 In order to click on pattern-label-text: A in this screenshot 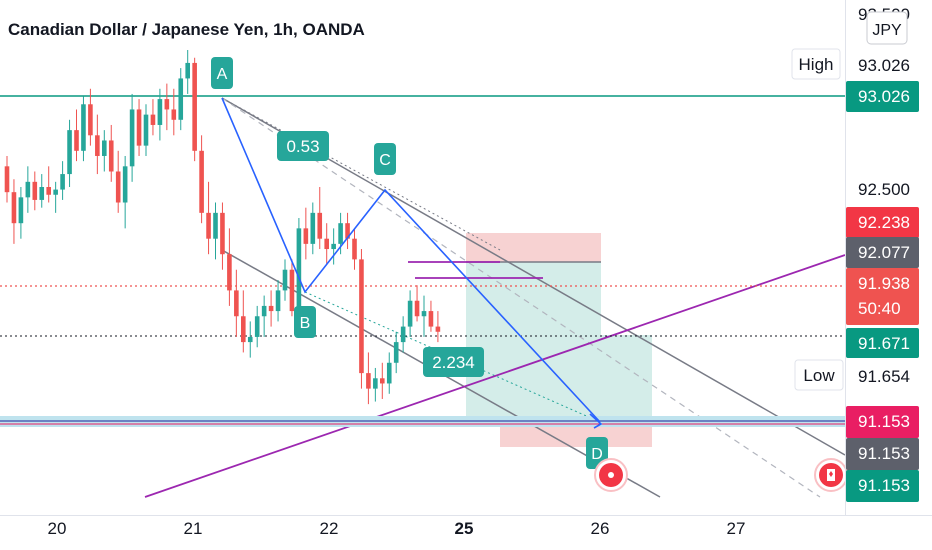, I will do `click(222, 74)`.